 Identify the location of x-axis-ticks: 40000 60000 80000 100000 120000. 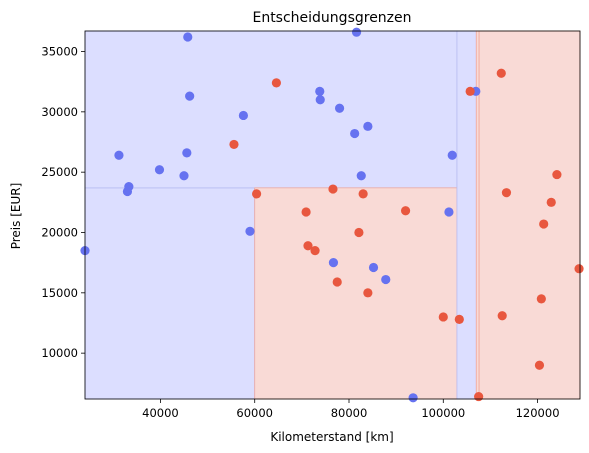
(351, 409).